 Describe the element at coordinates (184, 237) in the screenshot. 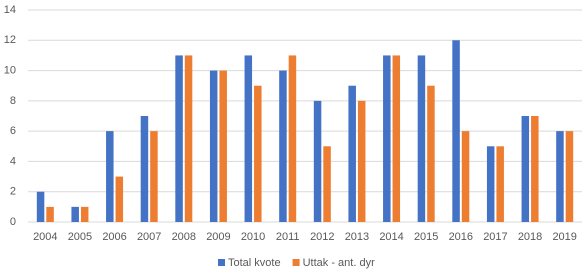

I see `x-tick-label: 2008` at that location.